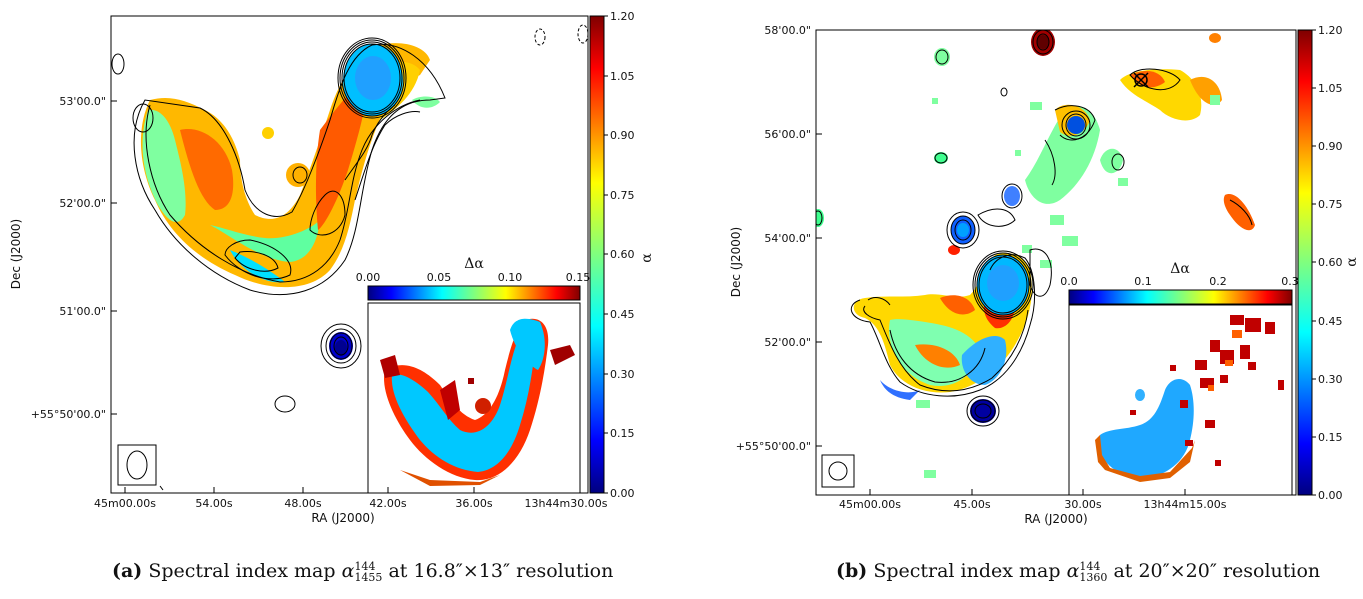 The width and height of the screenshot is (1363, 599). What do you see at coordinates (597, 254) in the screenshot?
I see `colorbar-a` at bounding box center [597, 254].